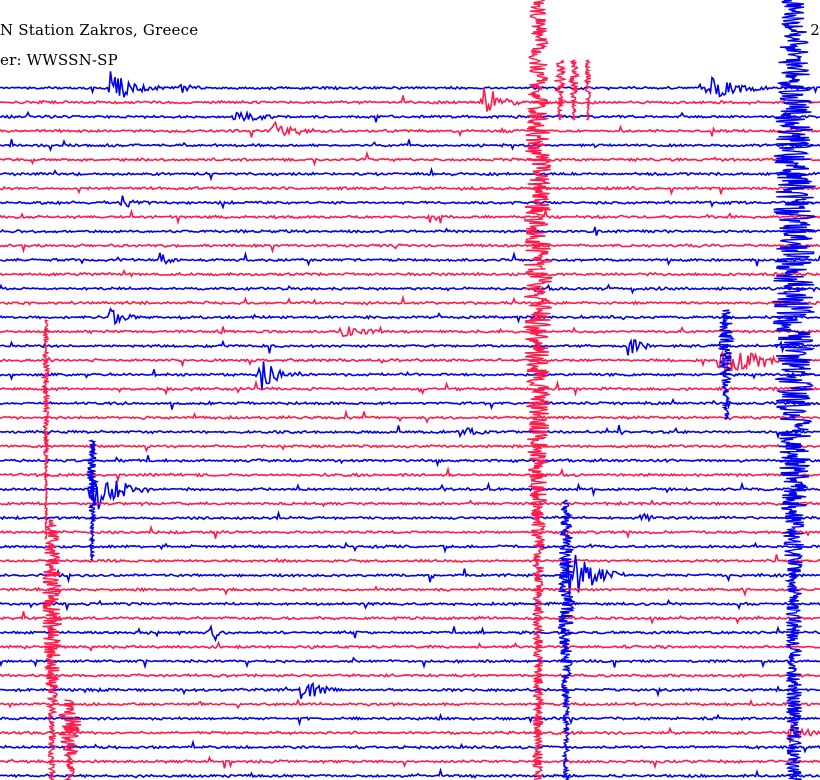 This screenshot has height=780, width=820. Describe the element at coordinates (99, 30) in the screenshot. I see `station-title: N Station Zakros, Greece` at that location.